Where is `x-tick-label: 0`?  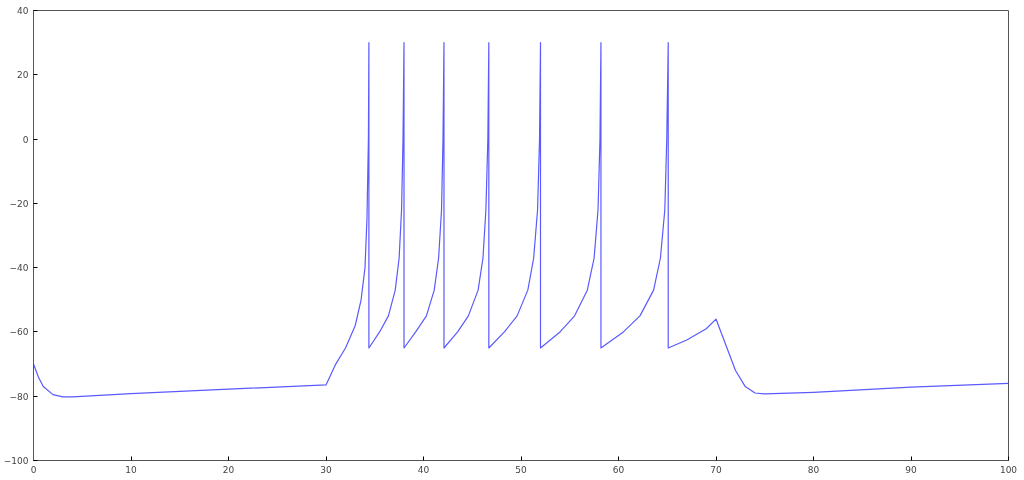
x-tick-label: 0 is located at coordinates (33, 469).